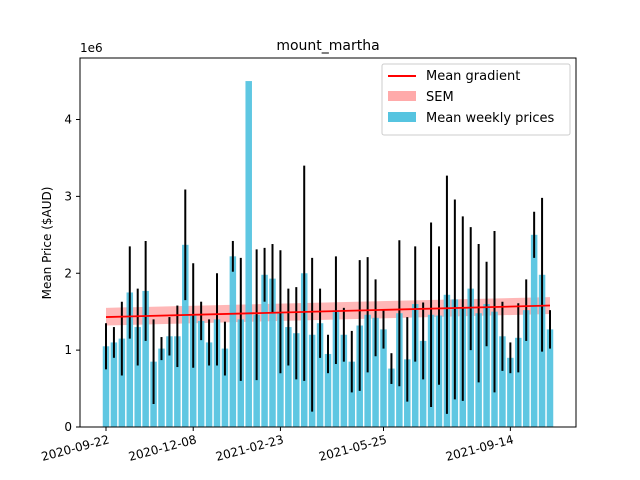 The height and width of the screenshot is (480, 640). I want to click on y-axis-label: Mean Price ($AUD), so click(47, 243).